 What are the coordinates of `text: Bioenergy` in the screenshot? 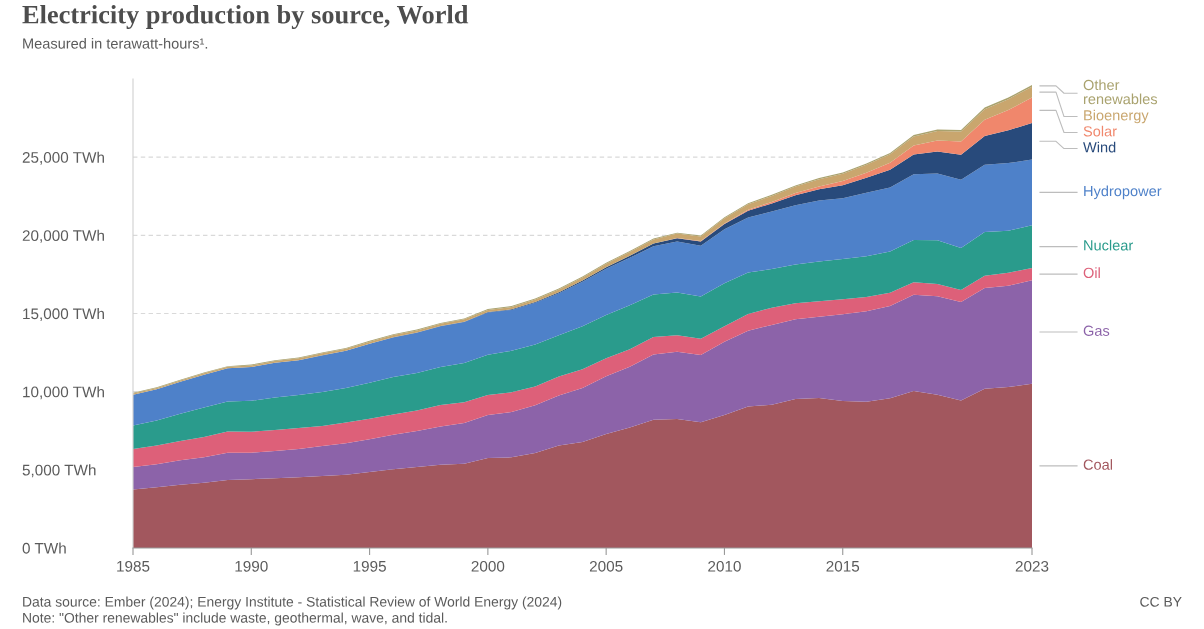 It's located at (1116, 116).